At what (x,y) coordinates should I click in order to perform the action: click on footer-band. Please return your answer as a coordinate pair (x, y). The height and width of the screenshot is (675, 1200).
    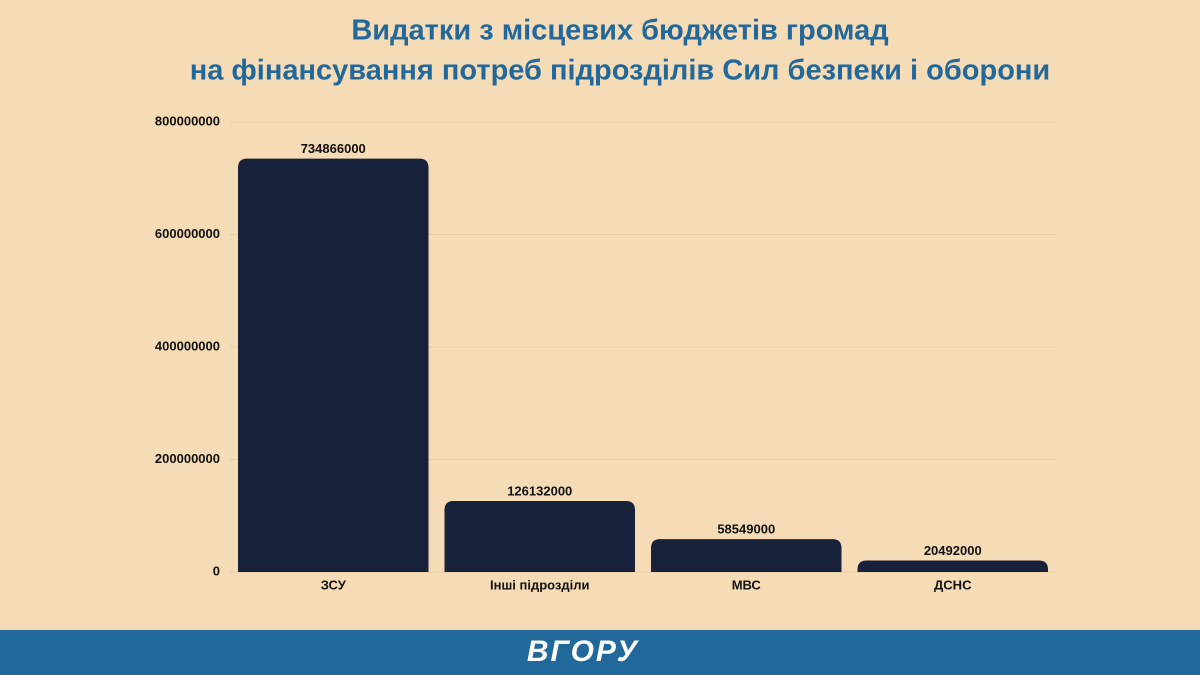
    Looking at the image, I should click on (600, 652).